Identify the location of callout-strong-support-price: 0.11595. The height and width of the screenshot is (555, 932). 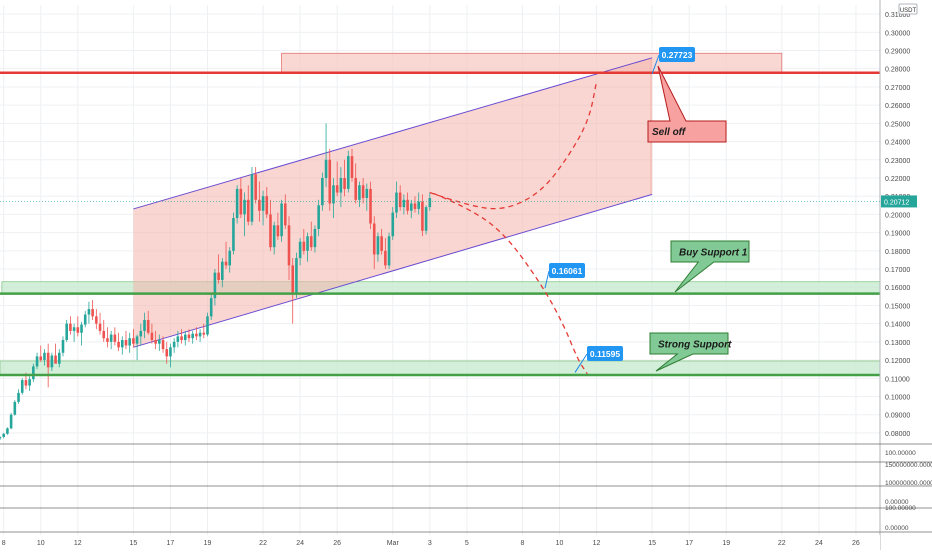
(598, 359).